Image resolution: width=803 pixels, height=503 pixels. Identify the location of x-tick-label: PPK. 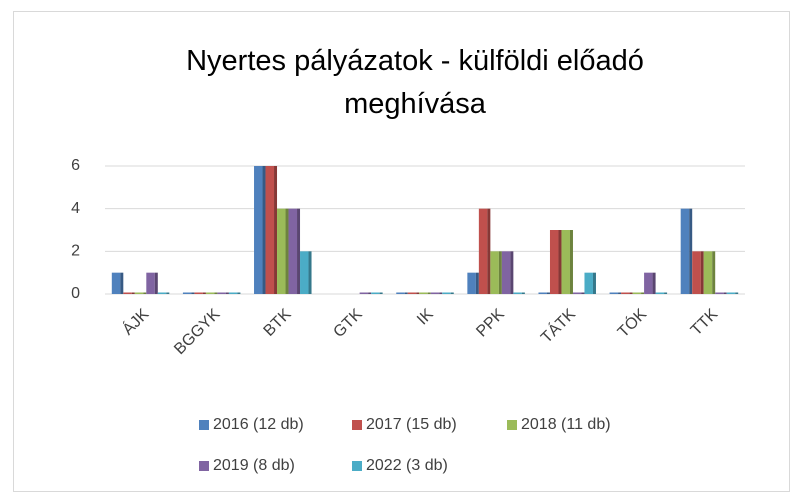
(490, 323).